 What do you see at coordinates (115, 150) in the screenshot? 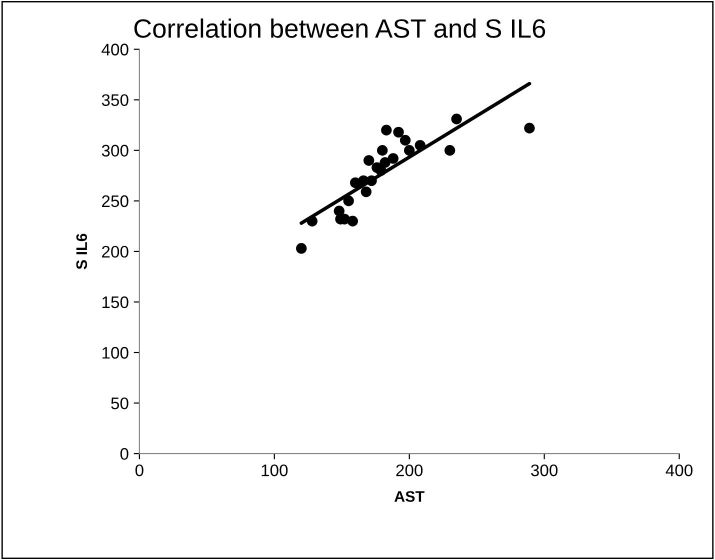
I see `y-tick-label: 300` at bounding box center [115, 150].